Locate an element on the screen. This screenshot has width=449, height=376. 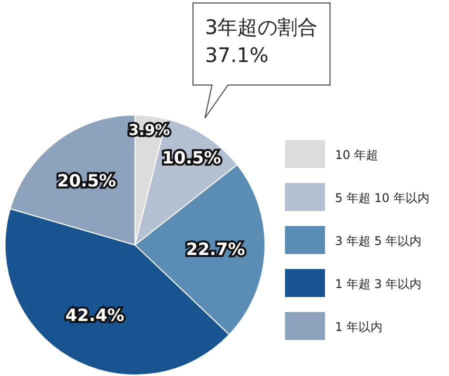
legend-label: 10 年超 is located at coordinates (356, 155).